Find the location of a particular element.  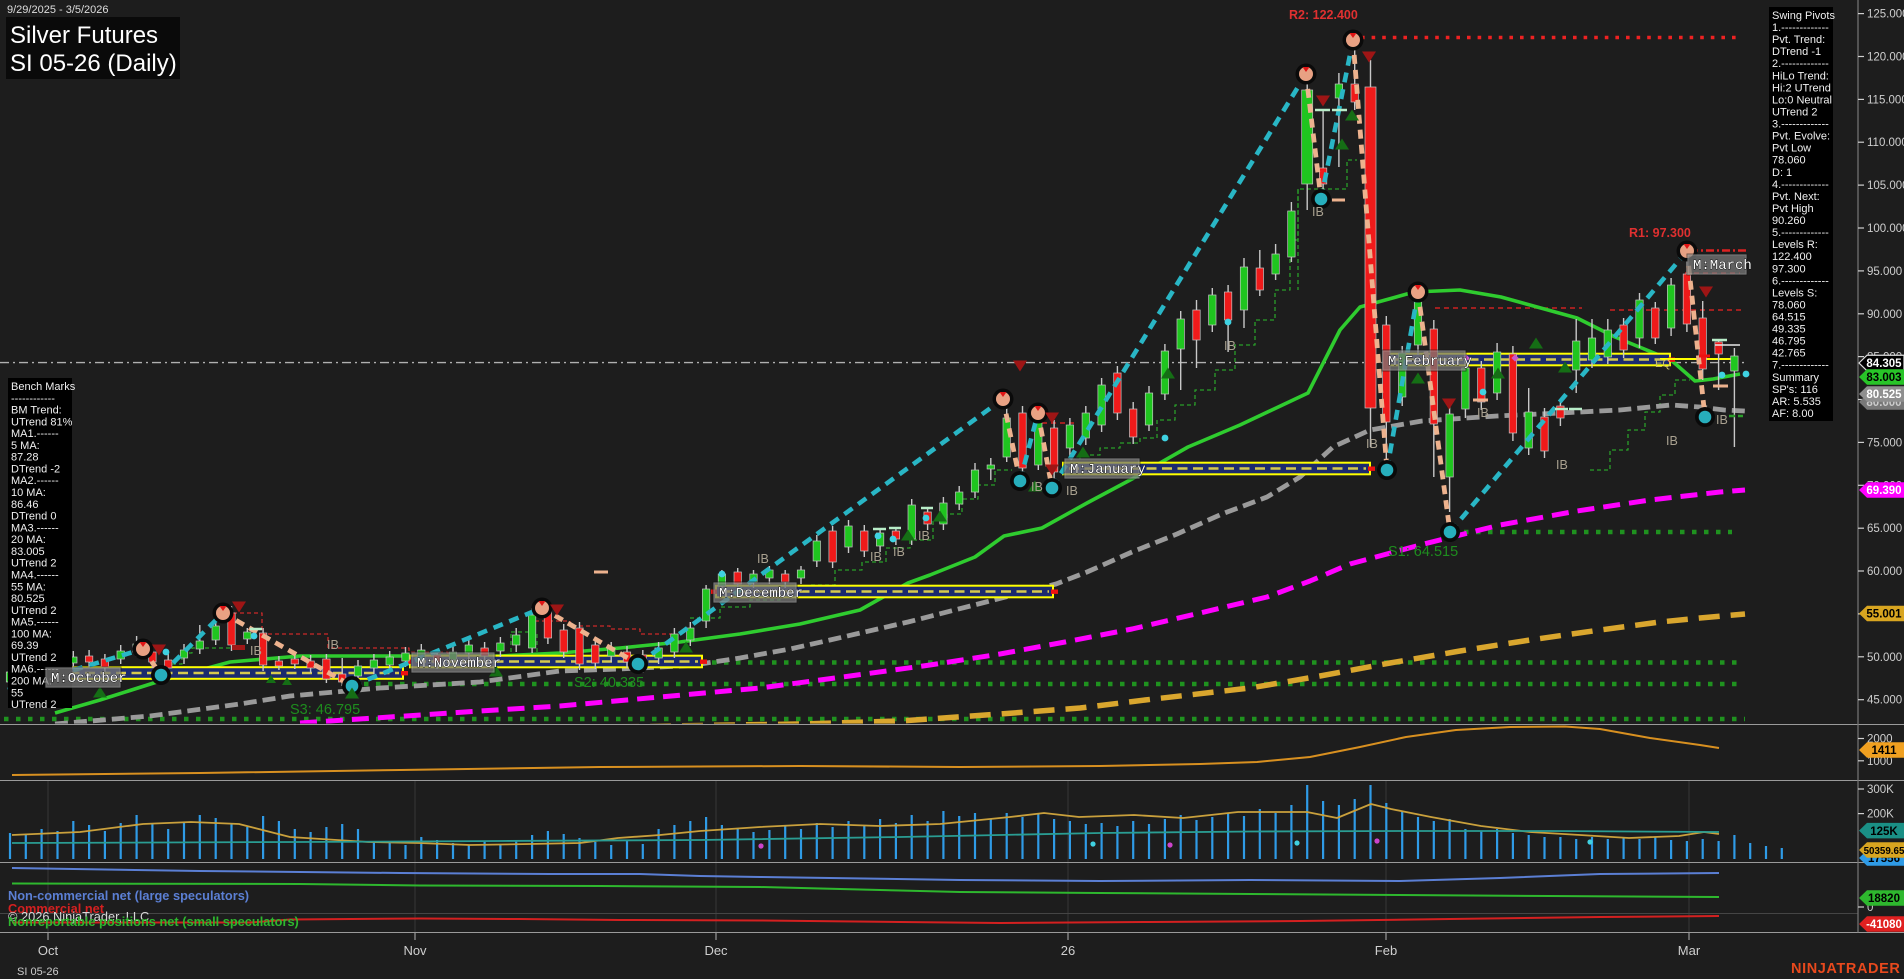

svg-text: M:February is located at coordinates (1430, 362).